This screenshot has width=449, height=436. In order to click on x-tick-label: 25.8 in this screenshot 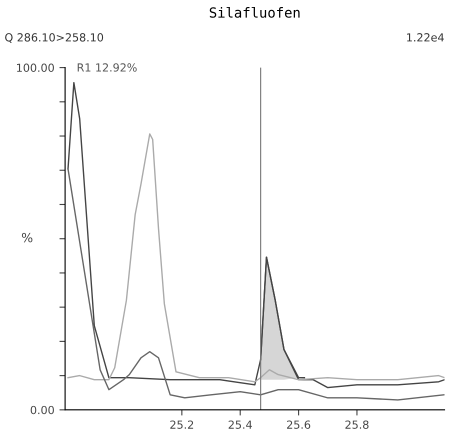, I will do `click(357, 424)`.